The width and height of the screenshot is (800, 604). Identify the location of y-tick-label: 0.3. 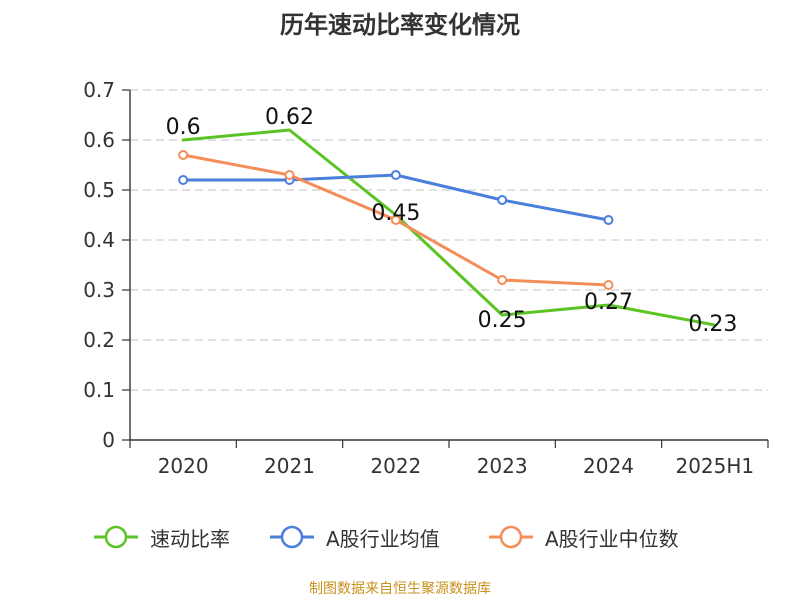
(99, 290).